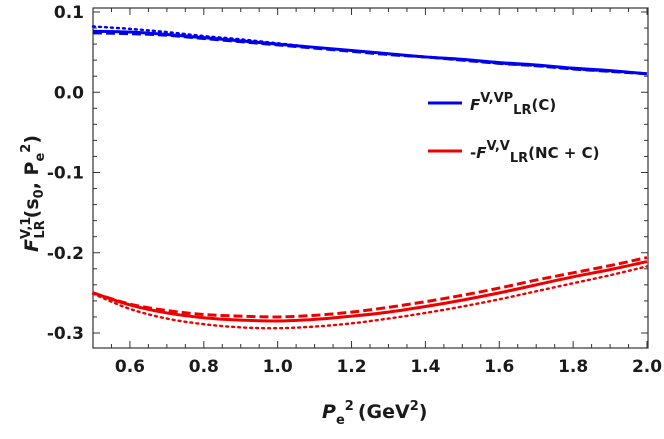 Image resolution: width=664 pixels, height=439 pixels. What do you see at coordinates (33, 193) in the screenshot?
I see `y-axis-label: FV,1LR(s0, Pe2)` at bounding box center [33, 193].